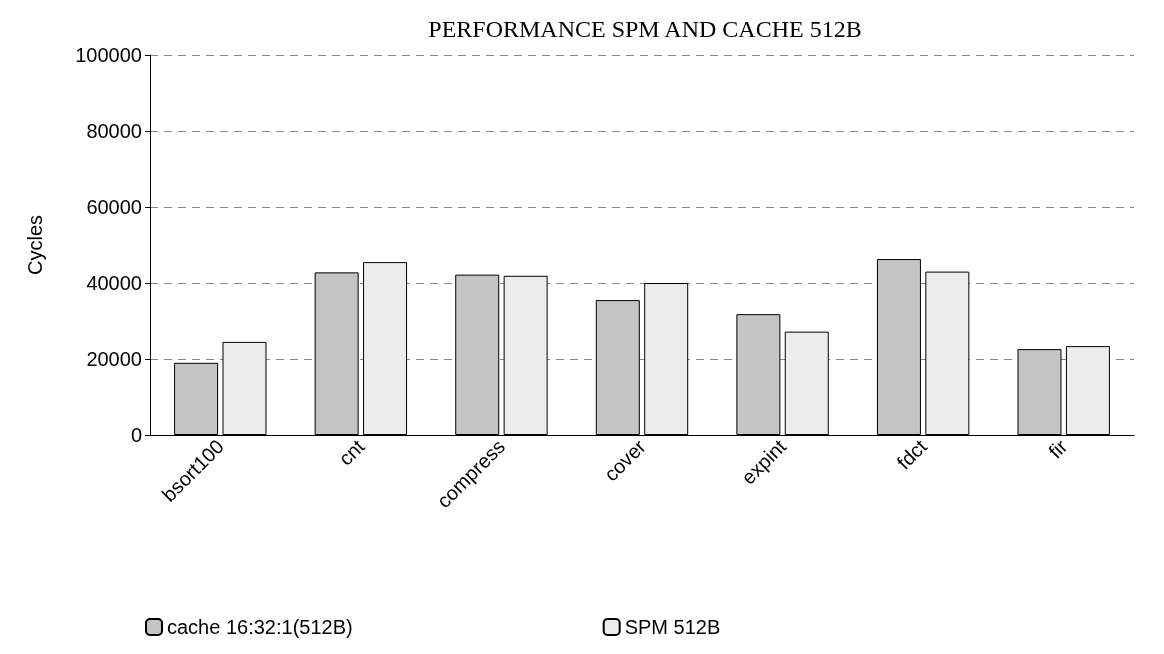 The width and height of the screenshot is (1164, 654). I want to click on y-tick-label: 20000, so click(114, 359).